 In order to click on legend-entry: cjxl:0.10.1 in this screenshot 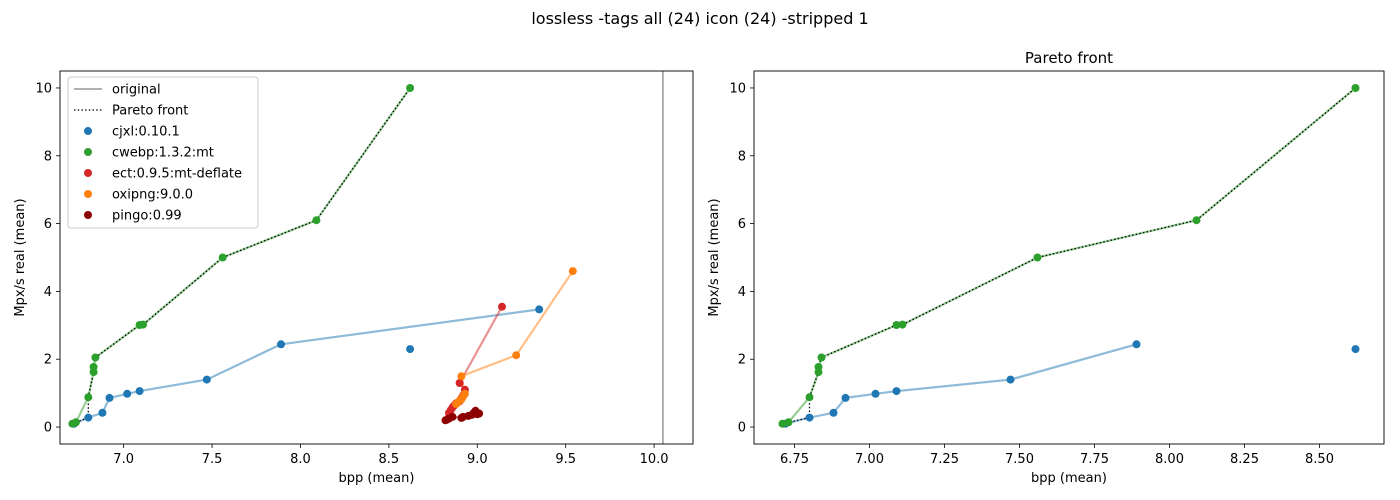, I will do `click(146, 132)`.